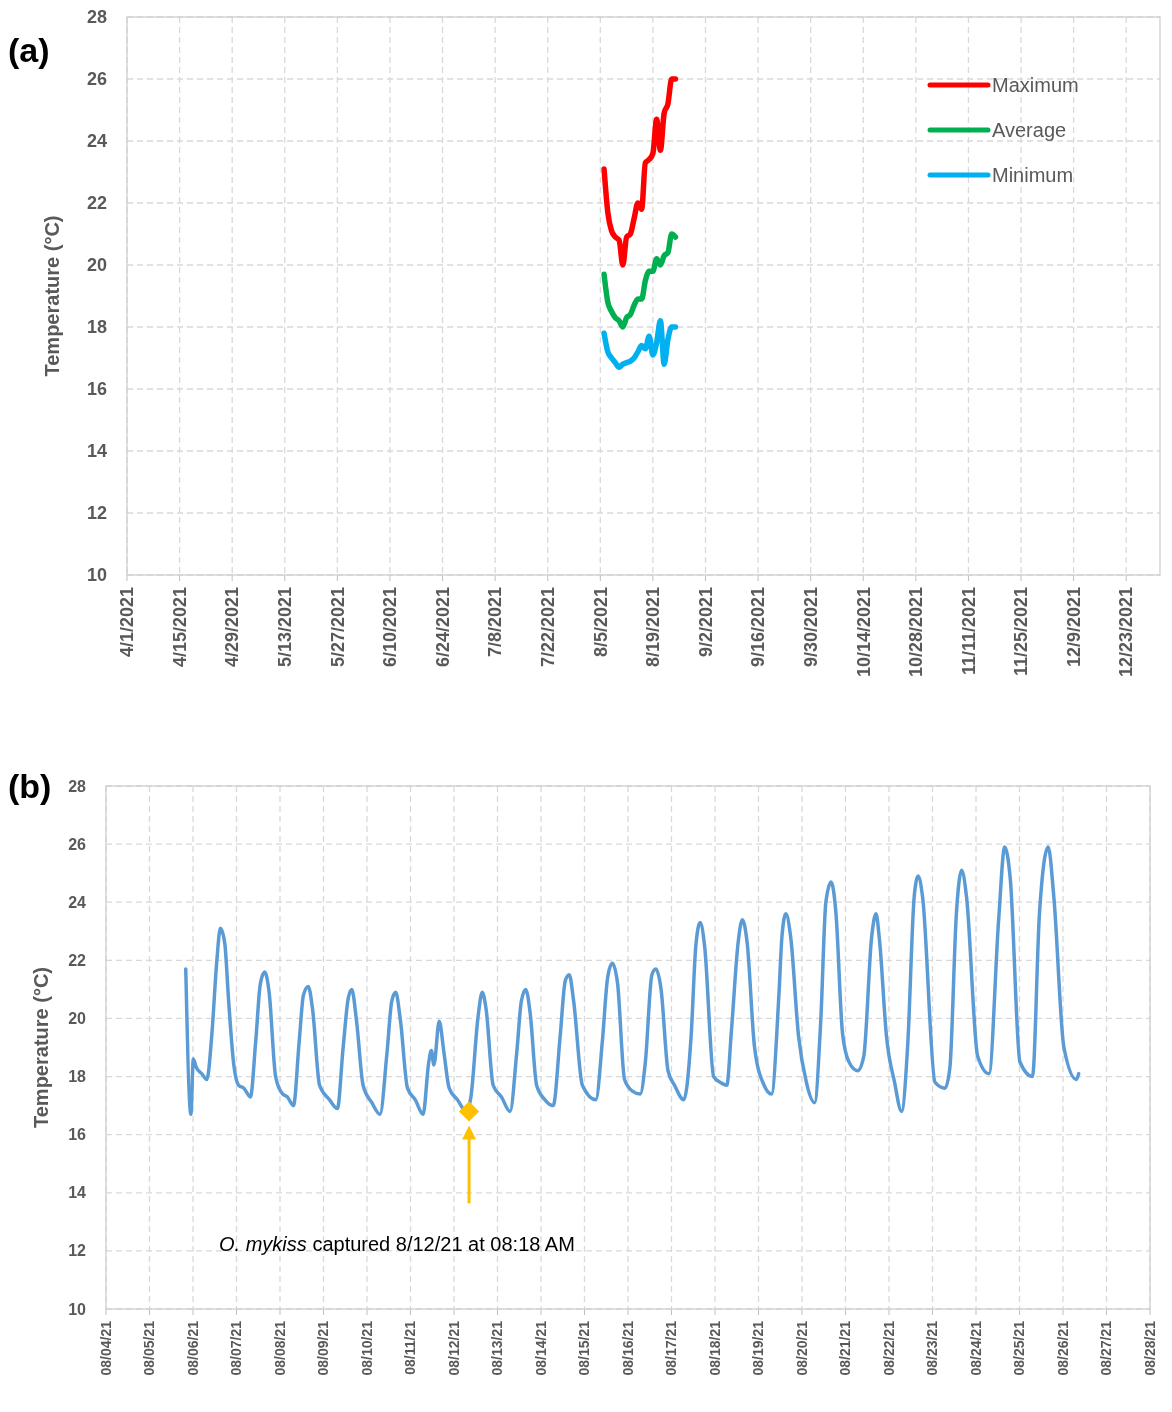  Describe the element at coordinates (714, 1348) in the screenshot. I see `x-tick-label: 08/18/21` at that location.